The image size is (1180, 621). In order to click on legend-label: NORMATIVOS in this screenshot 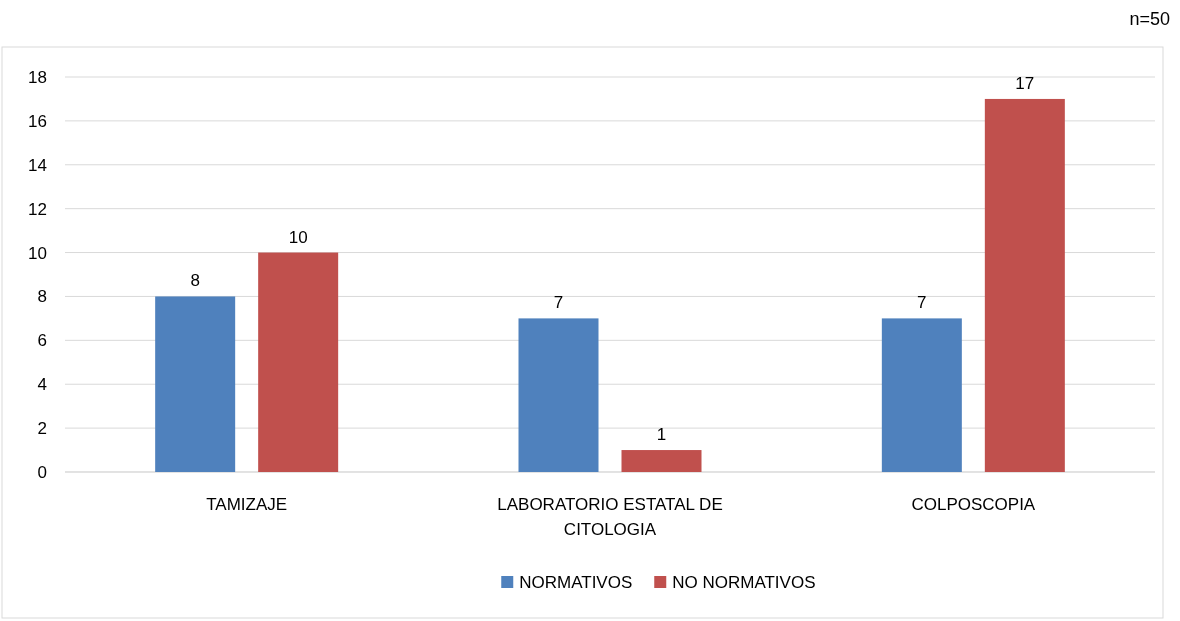, I will do `click(576, 582)`.